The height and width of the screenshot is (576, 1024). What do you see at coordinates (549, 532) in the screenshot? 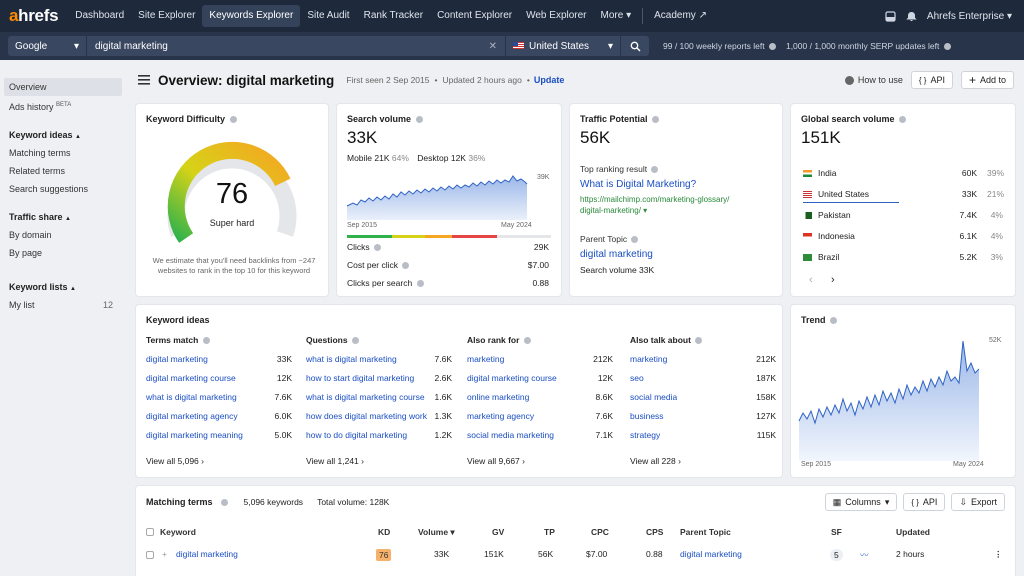
I see `col-tp: TP` at bounding box center [549, 532].